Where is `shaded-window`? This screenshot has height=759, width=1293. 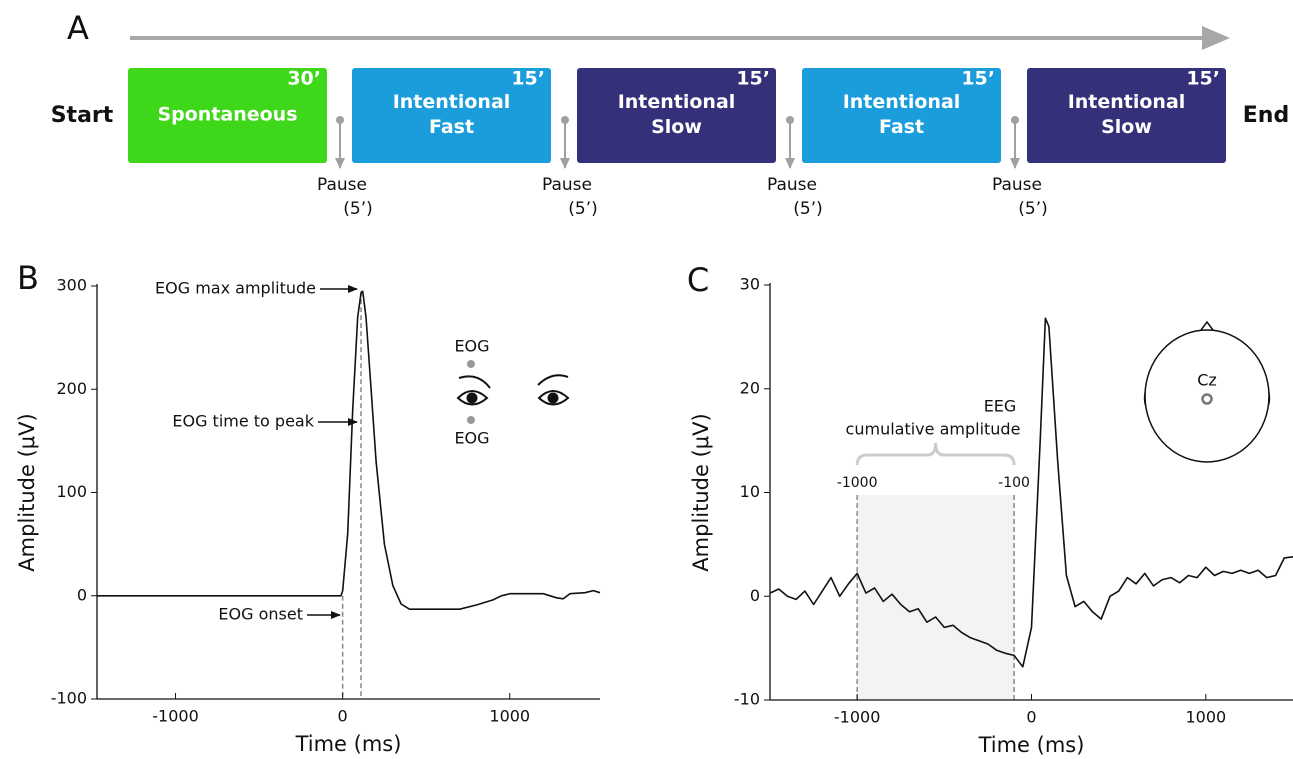 shaded-window is located at coordinates (936, 597).